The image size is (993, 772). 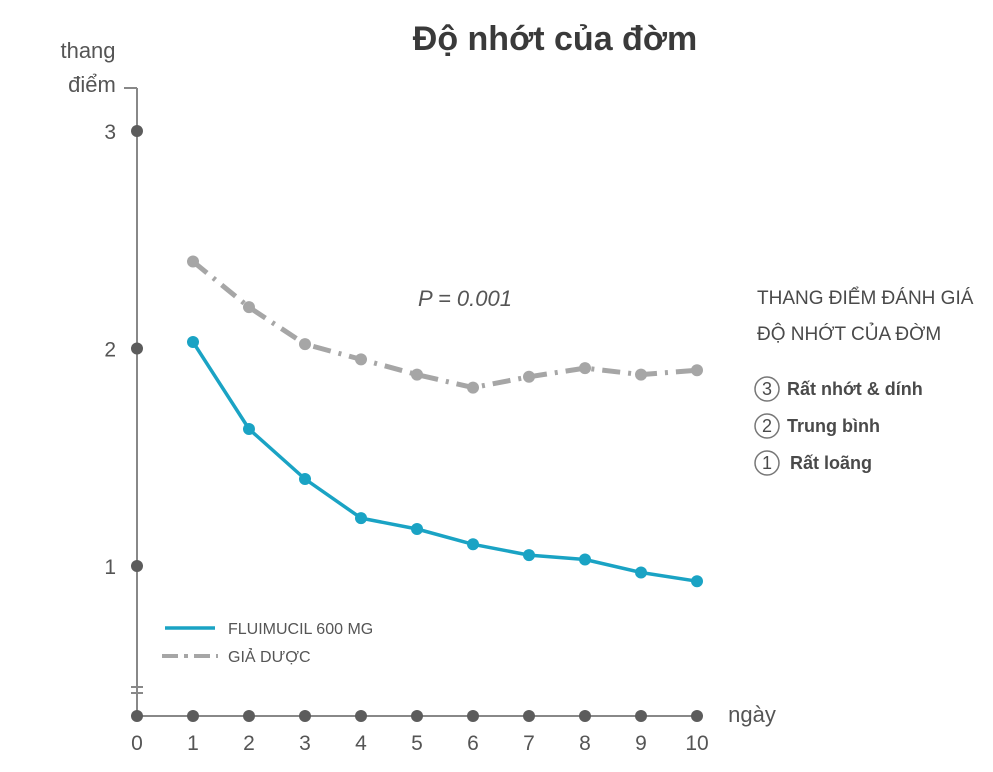 I want to click on x-tick-label: 1, so click(x=193, y=743).